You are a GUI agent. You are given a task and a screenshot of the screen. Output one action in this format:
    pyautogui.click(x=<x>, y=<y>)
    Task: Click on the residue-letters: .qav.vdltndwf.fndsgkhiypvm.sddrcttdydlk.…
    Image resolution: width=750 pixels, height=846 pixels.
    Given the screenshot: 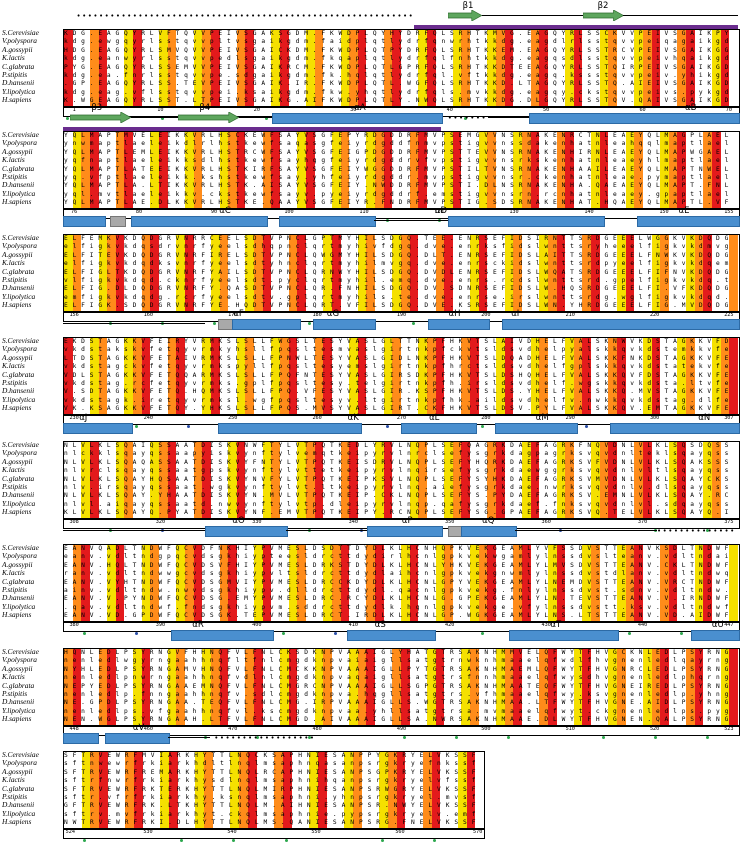 What is the action you would take?
    pyautogui.click(x=399, y=607)
    